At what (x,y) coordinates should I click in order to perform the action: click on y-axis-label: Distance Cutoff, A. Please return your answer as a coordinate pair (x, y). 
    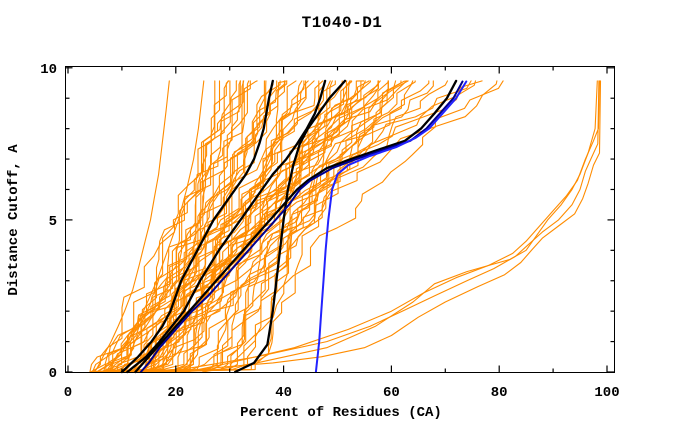
    Looking at the image, I should click on (14, 220).